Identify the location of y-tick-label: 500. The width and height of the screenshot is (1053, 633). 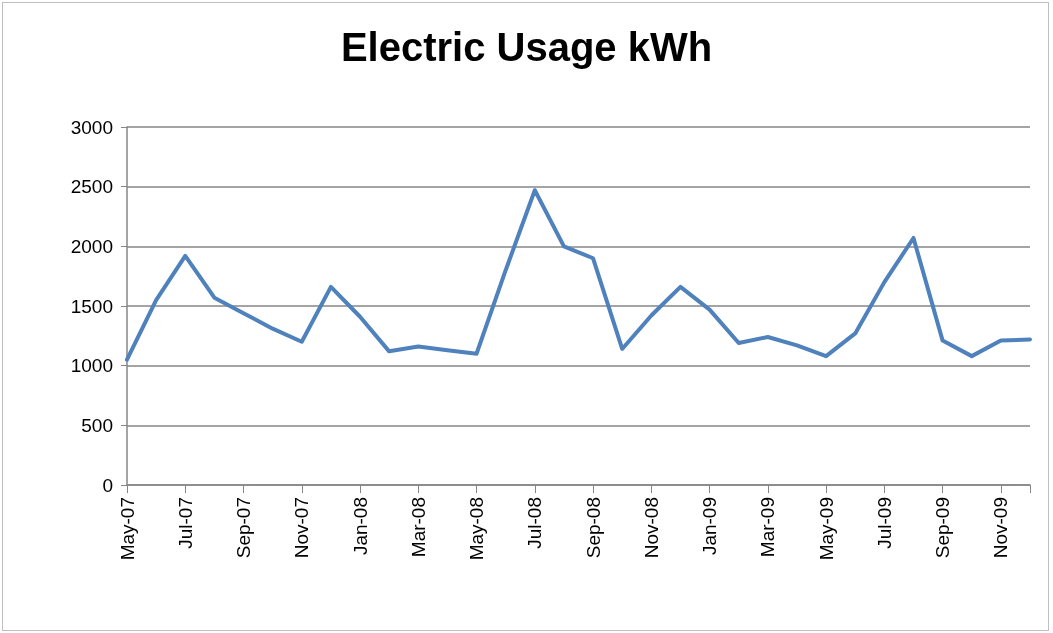
(97, 425).